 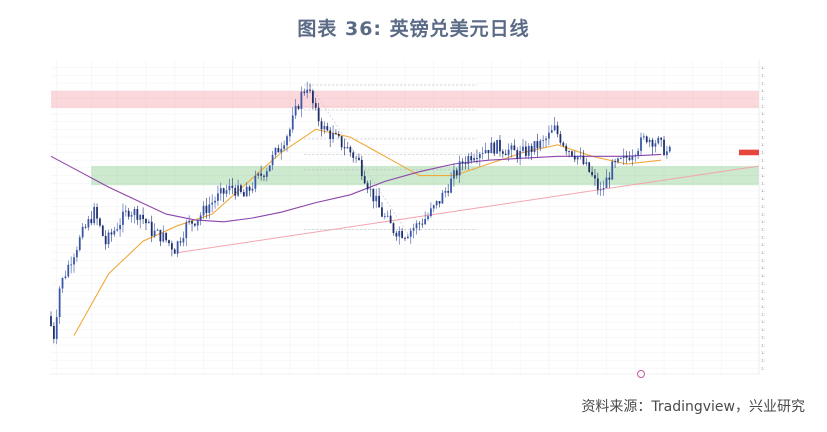 I want to click on price-tag, so click(x=749, y=152).